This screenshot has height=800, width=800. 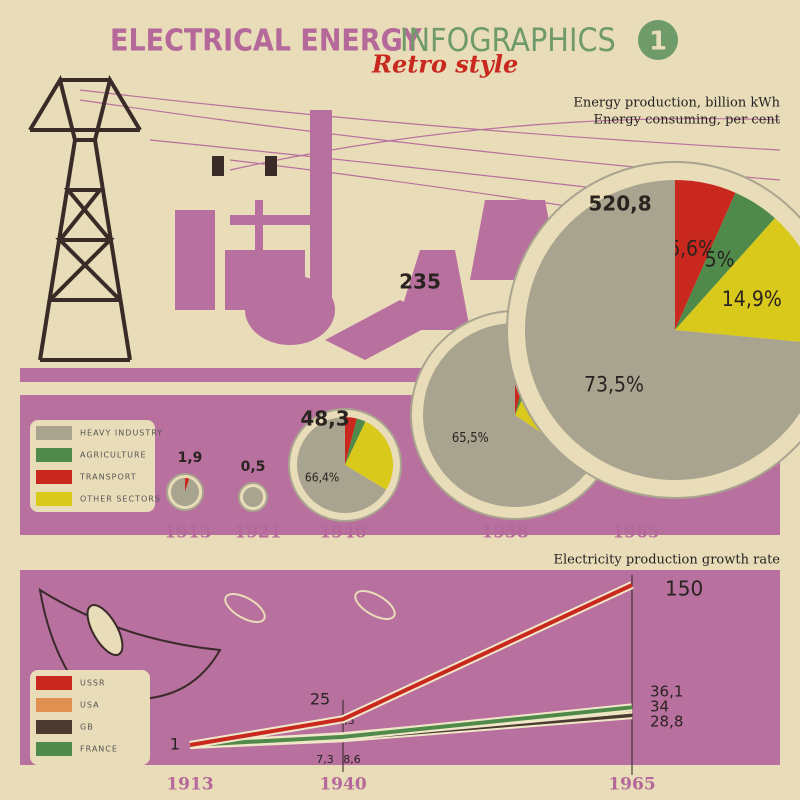 I want to click on pie-year-label: 1913, so click(x=187, y=533).